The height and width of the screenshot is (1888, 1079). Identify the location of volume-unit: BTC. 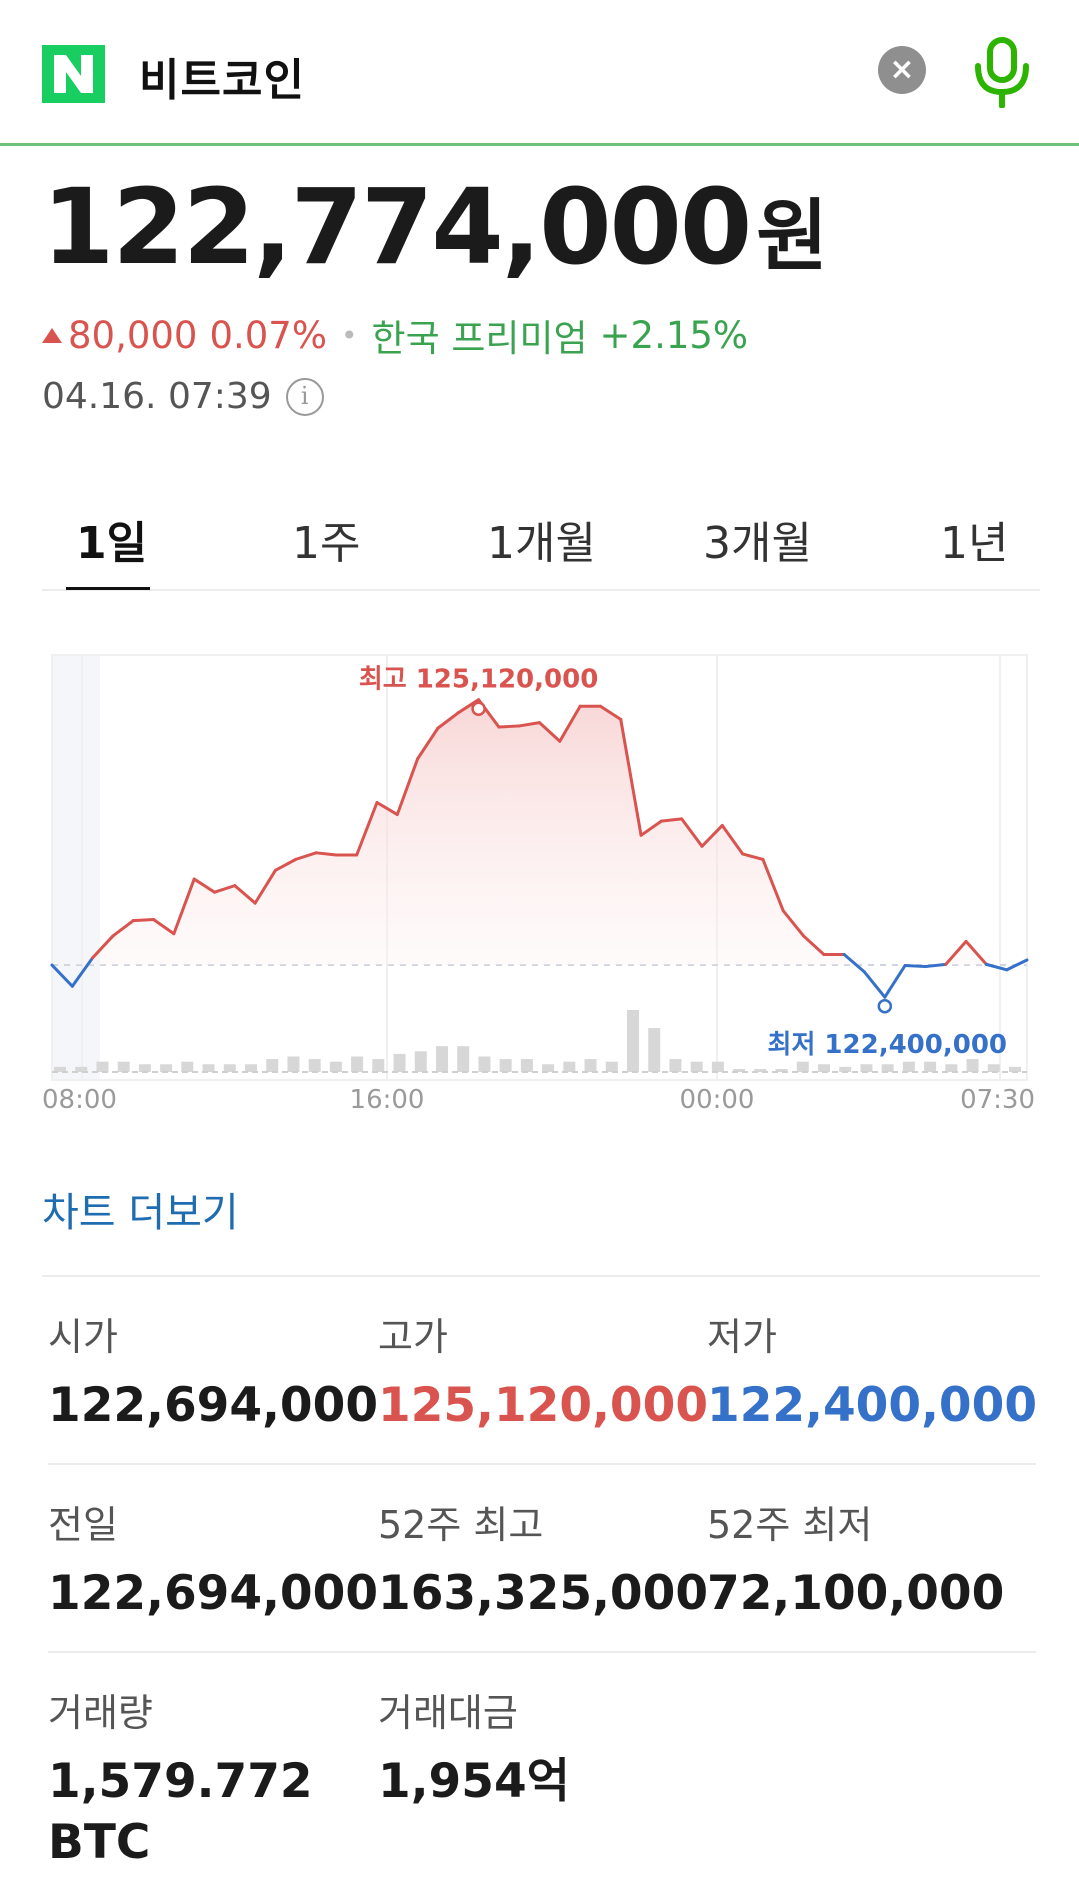
(99, 1843).